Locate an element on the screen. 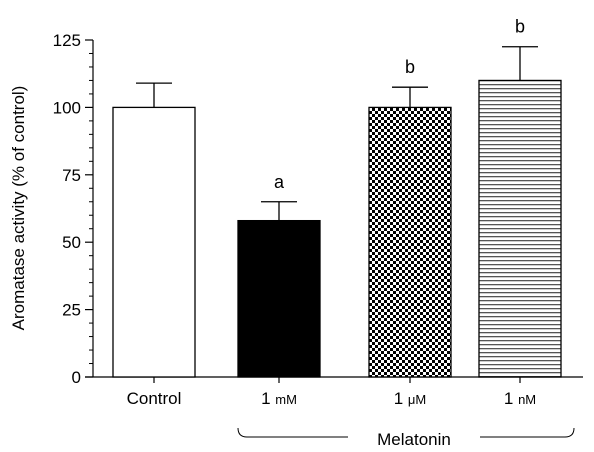 The height and width of the screenshot is (452, 594). y-tick-label: 25 is located at coordinates (71, 310).